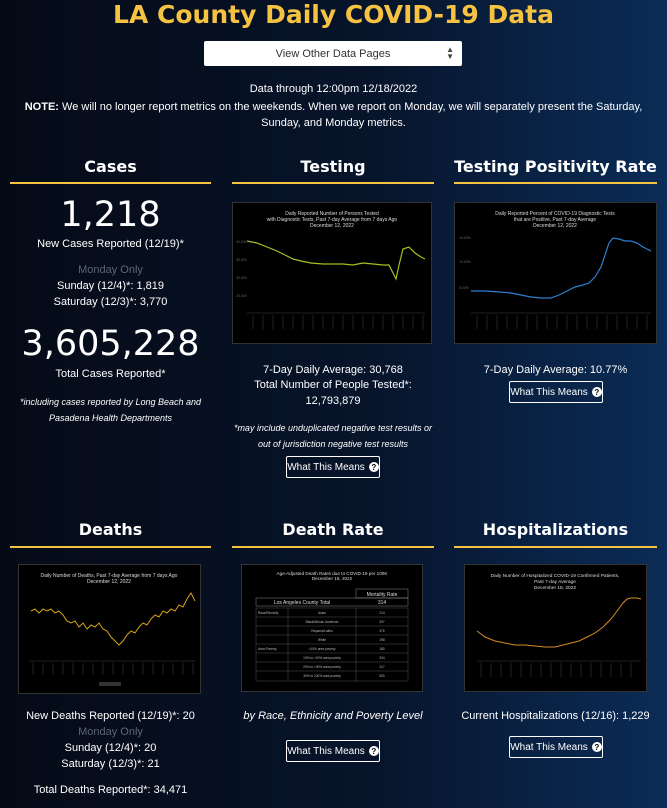  Describe the element at coordinates (241, 278) in the screenshot. I see `svg-text: 30,000` at that location.